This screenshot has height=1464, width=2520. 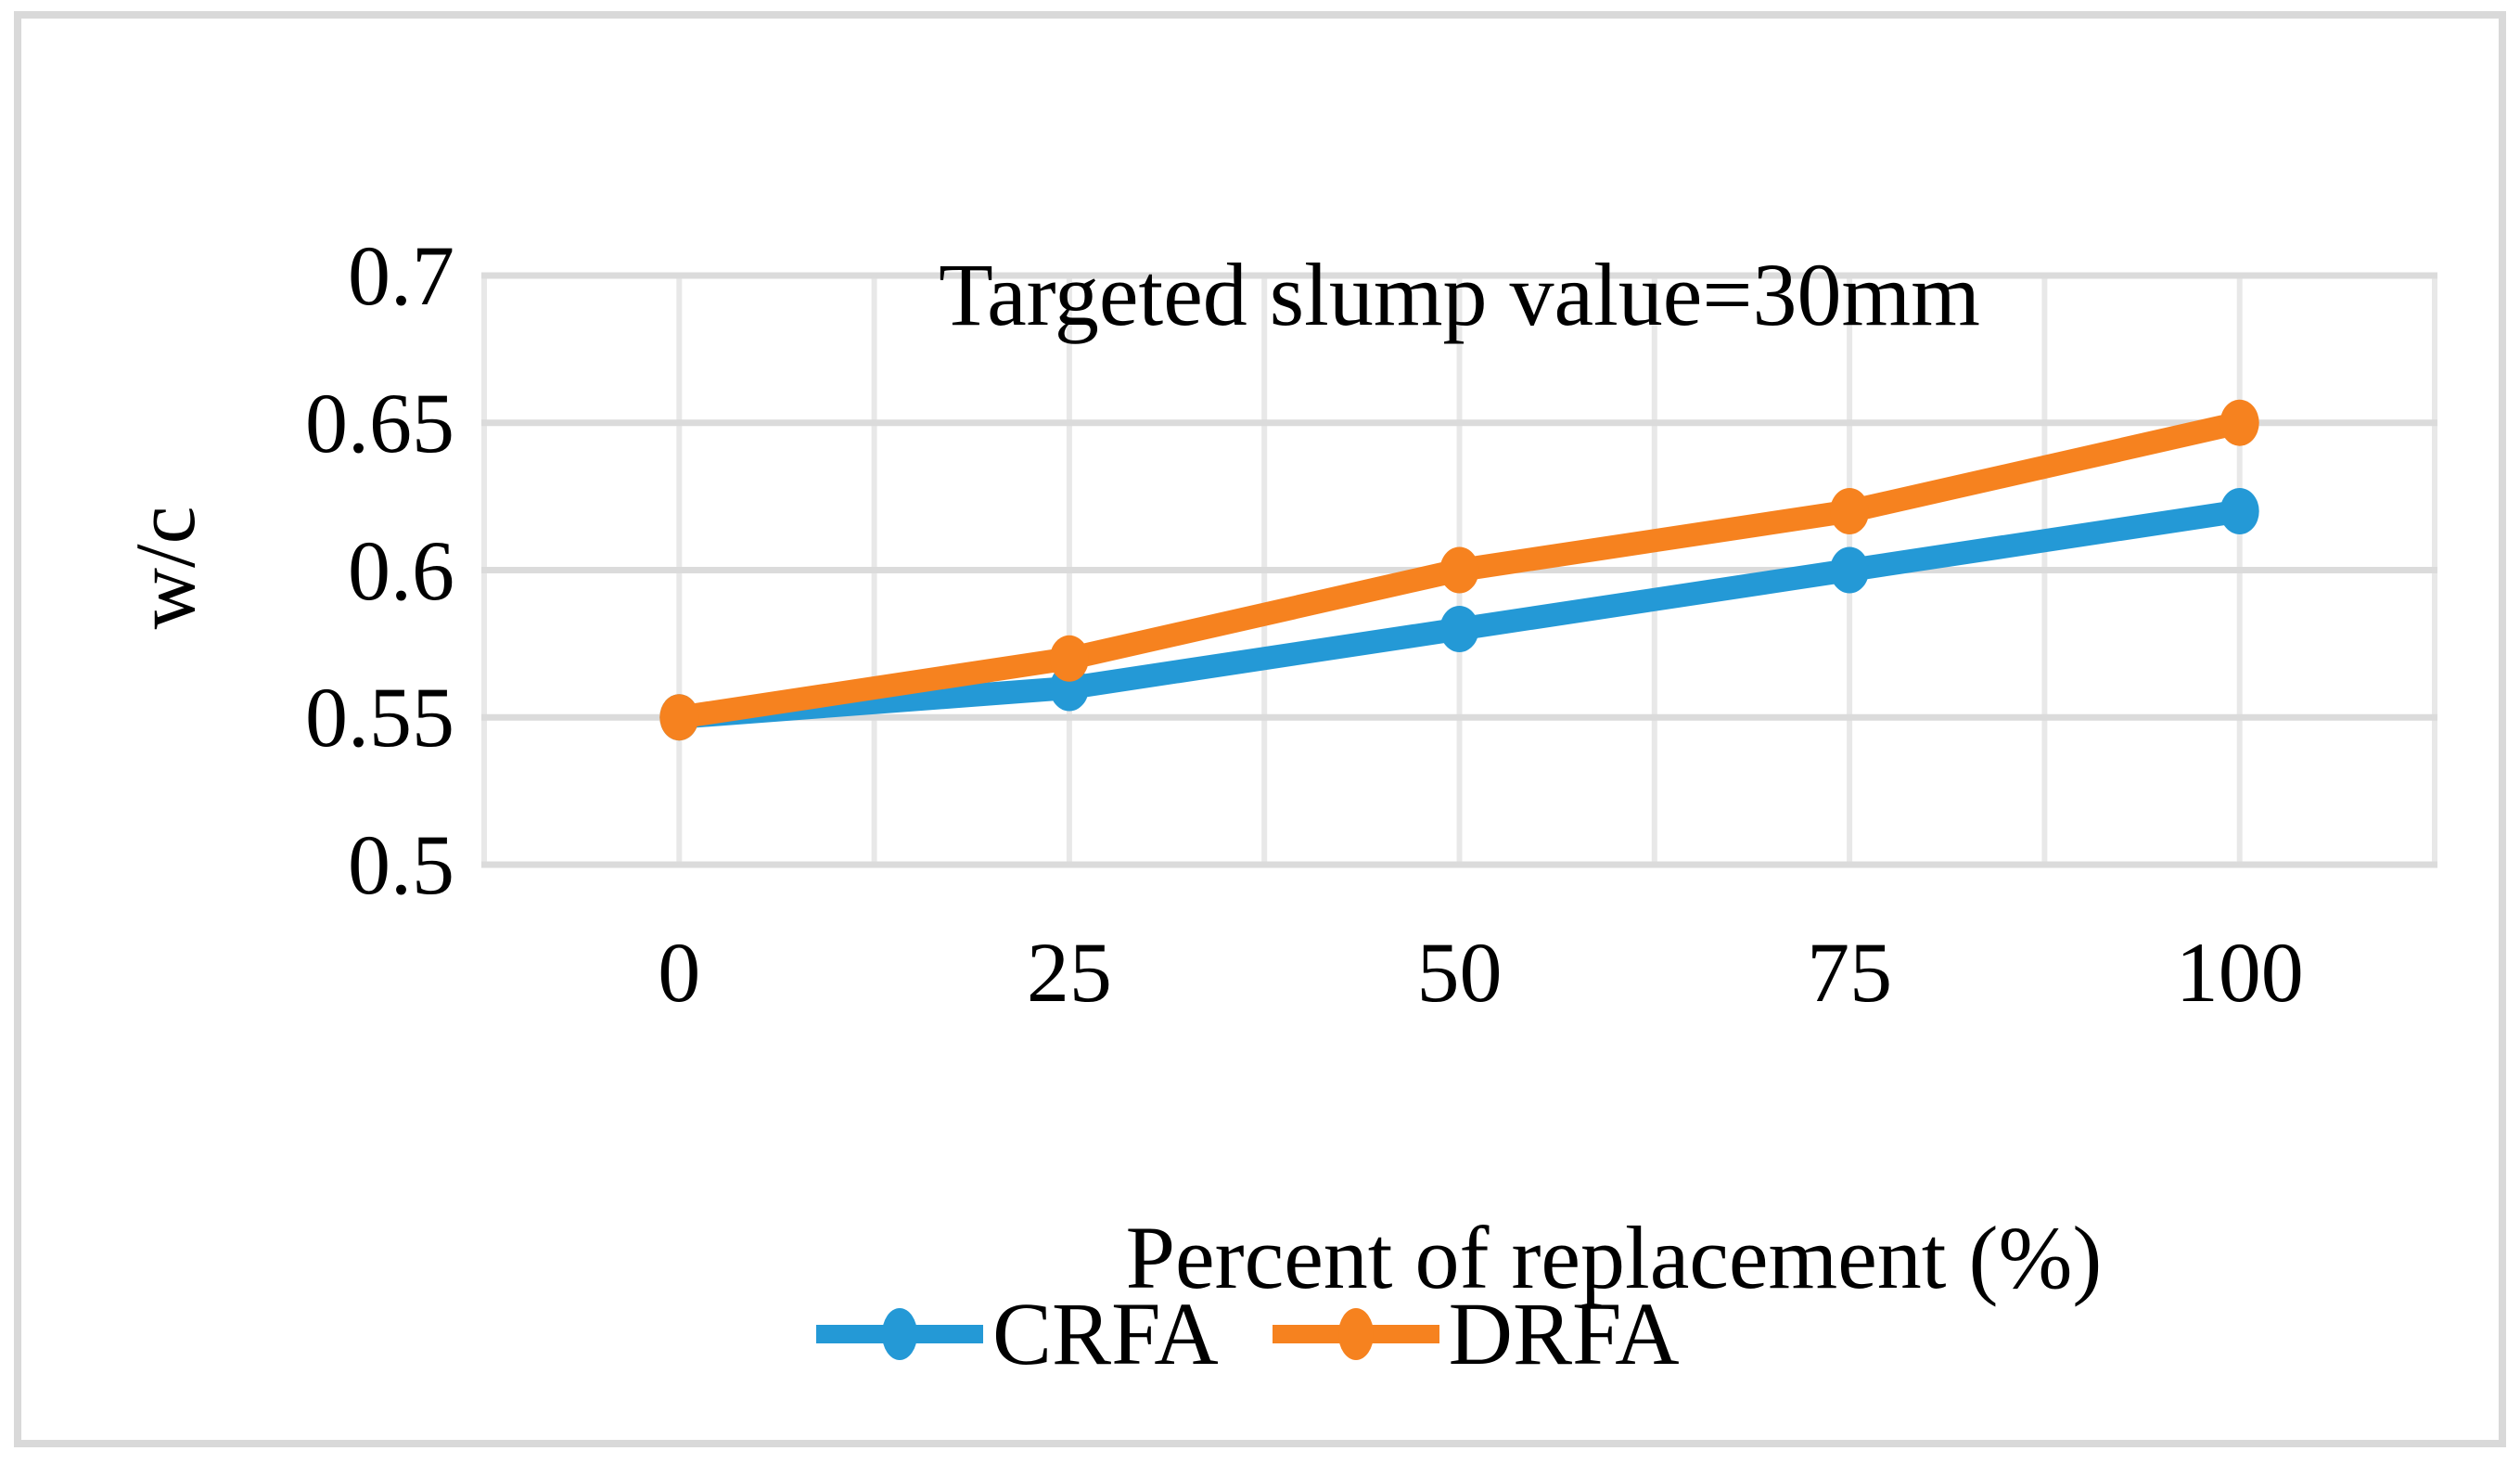 I want to click on legend-item-drfa: DRFA, so click(x=1476, y=1333).